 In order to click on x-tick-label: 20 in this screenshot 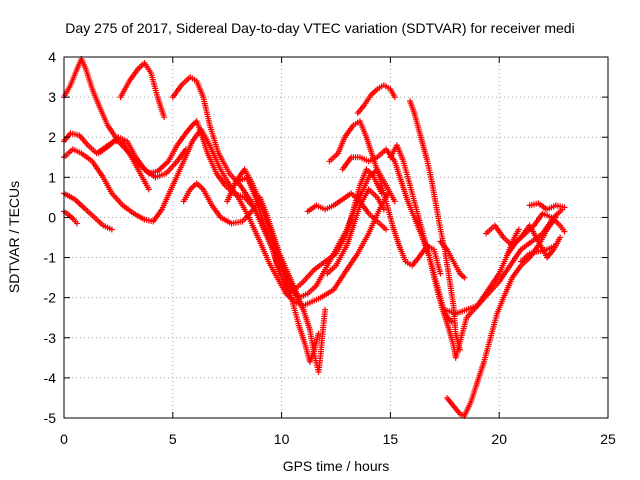, I will do `click(499, 439)`.